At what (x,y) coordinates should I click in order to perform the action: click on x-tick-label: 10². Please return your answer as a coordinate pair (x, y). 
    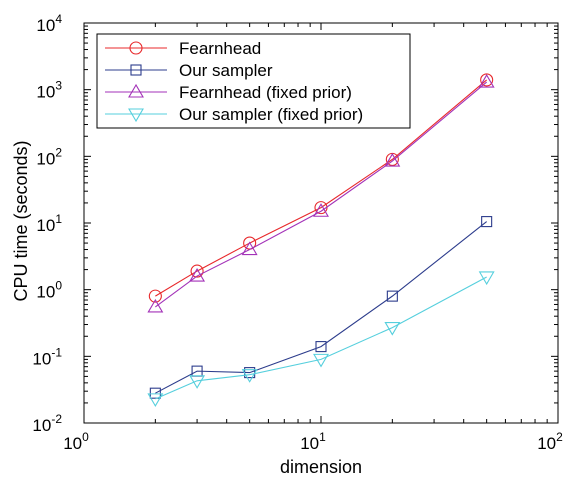
    Looking at the image, I should click on (550, 441).